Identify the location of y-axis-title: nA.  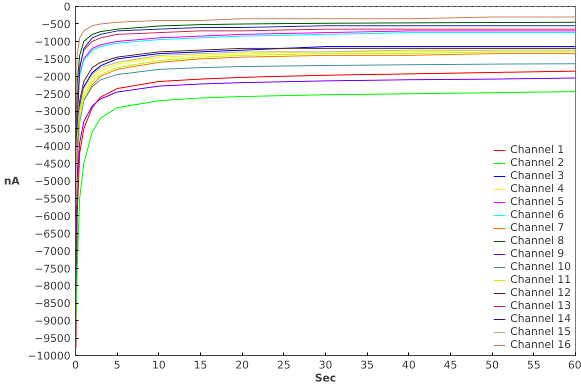
(12, 181).